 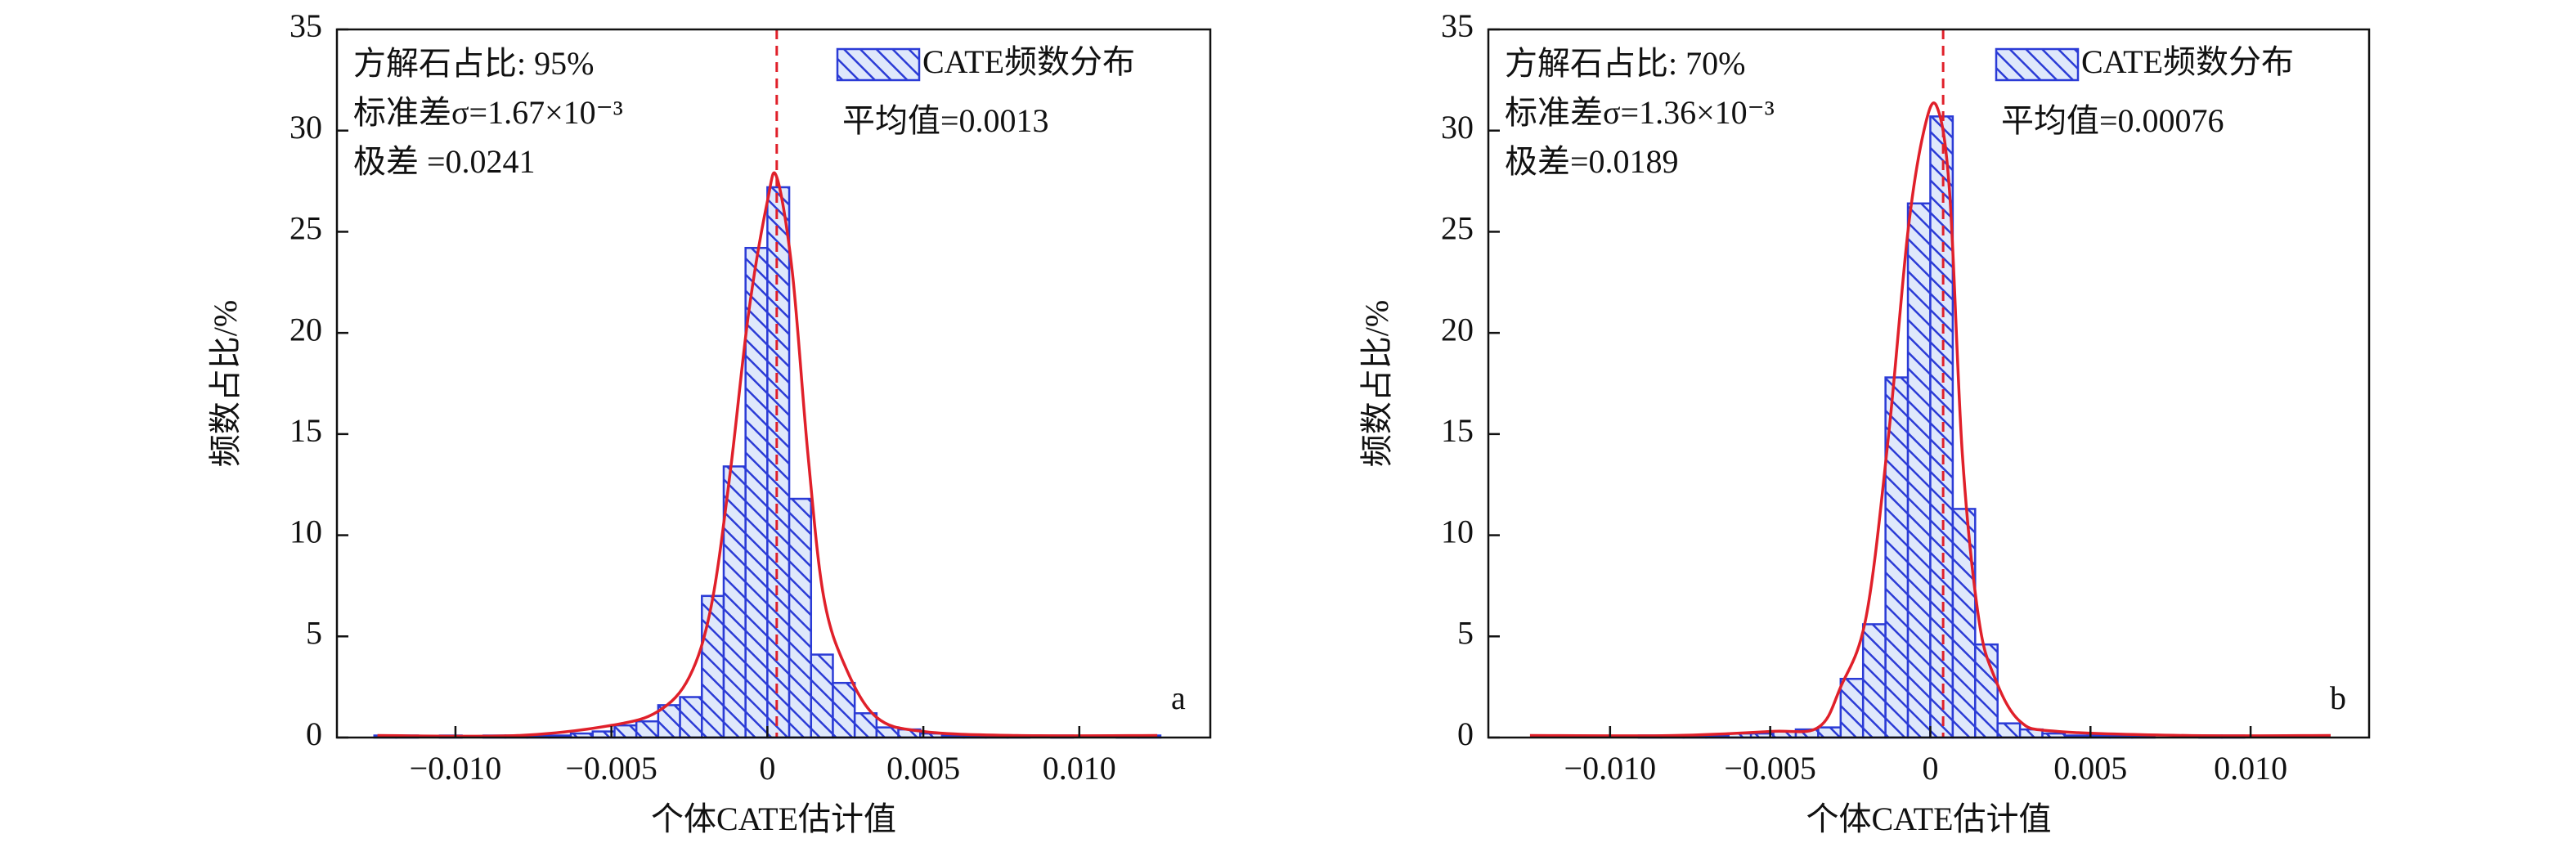 What do you see at coordinates (945, 120) in the screenshot?
I see `mean-label: 平均值=0.0013` at bounding box center [945, 120].